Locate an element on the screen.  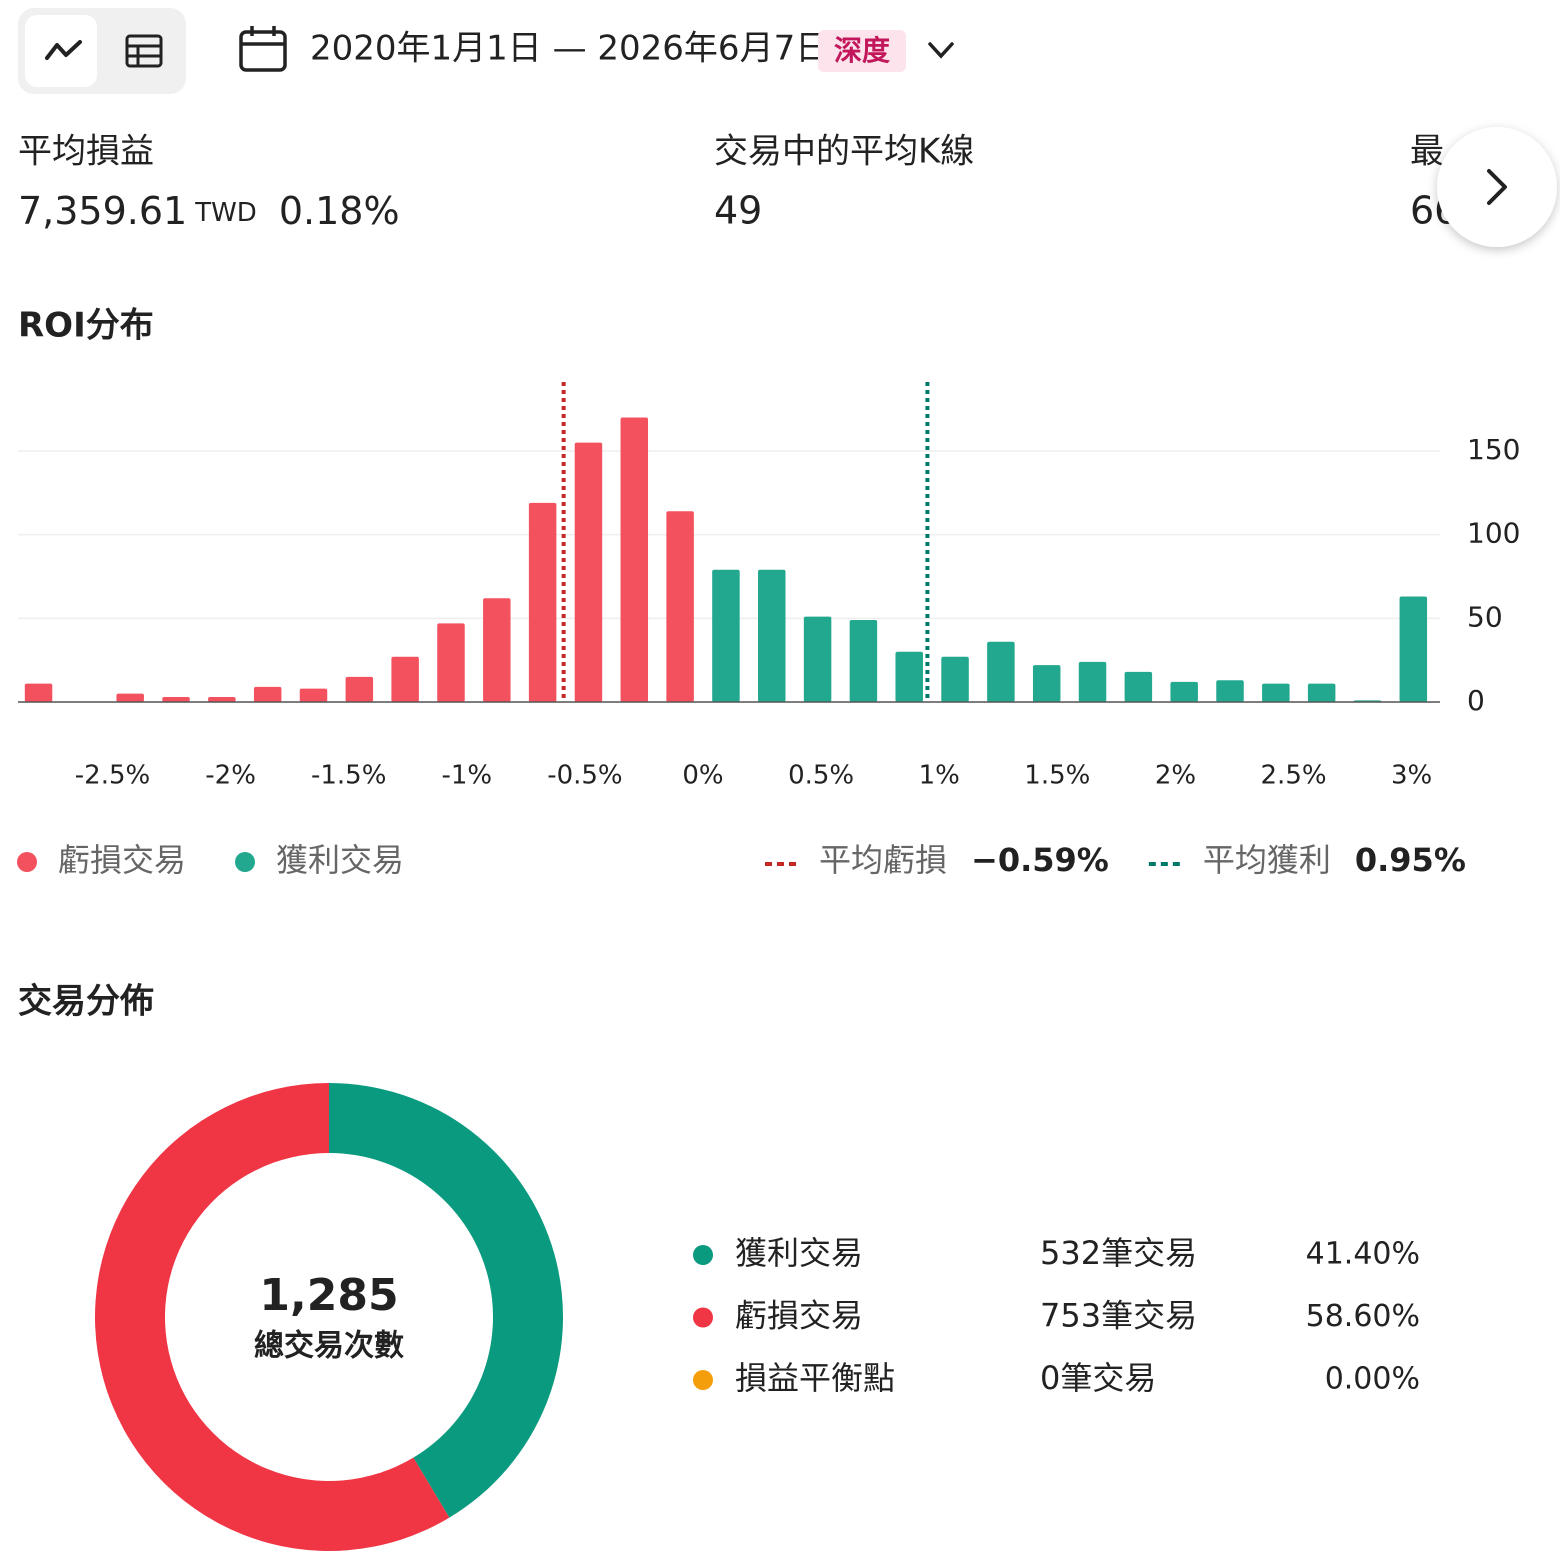
stat-value: 49 is located at coordinates (738, 211).